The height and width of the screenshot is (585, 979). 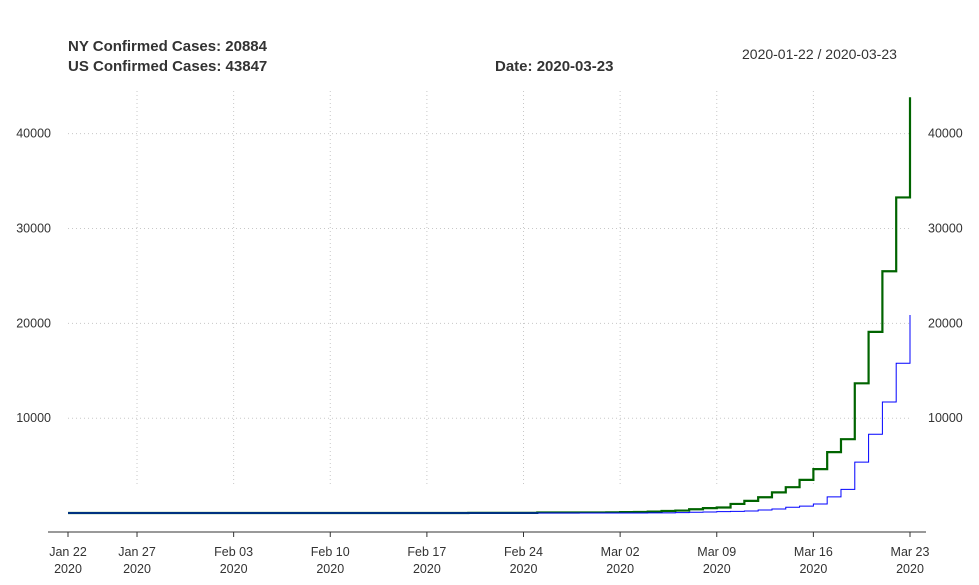 What do you see at coordinates (330, 552) in the screenshot?
I see `x-tick-label: Feb 10` at bounding box center [330, 552].